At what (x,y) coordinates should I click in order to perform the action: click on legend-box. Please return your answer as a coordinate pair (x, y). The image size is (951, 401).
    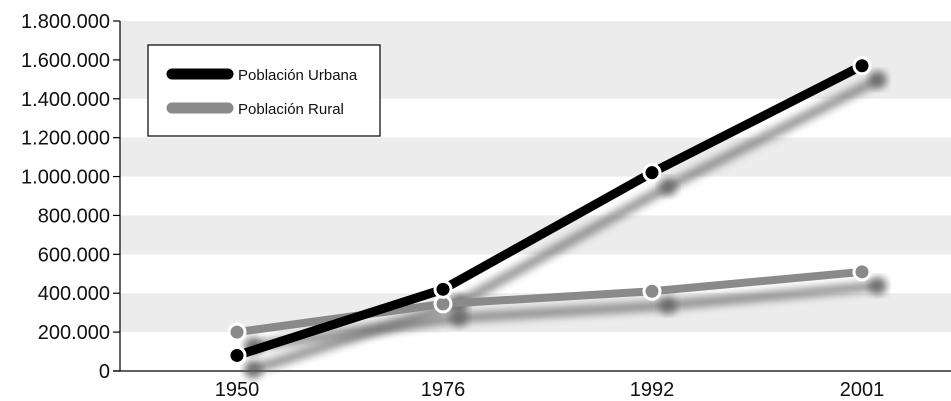
    Looking at the image, I should click on (264, 90).